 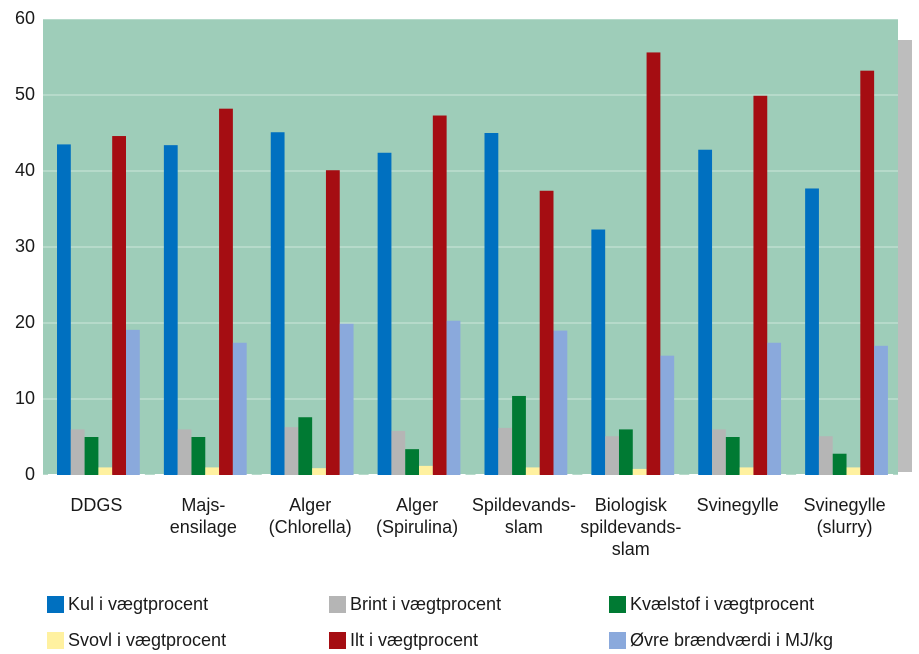 I want to click on x-tick-label: Alger (Chlorella), so click(x=310, y=516).